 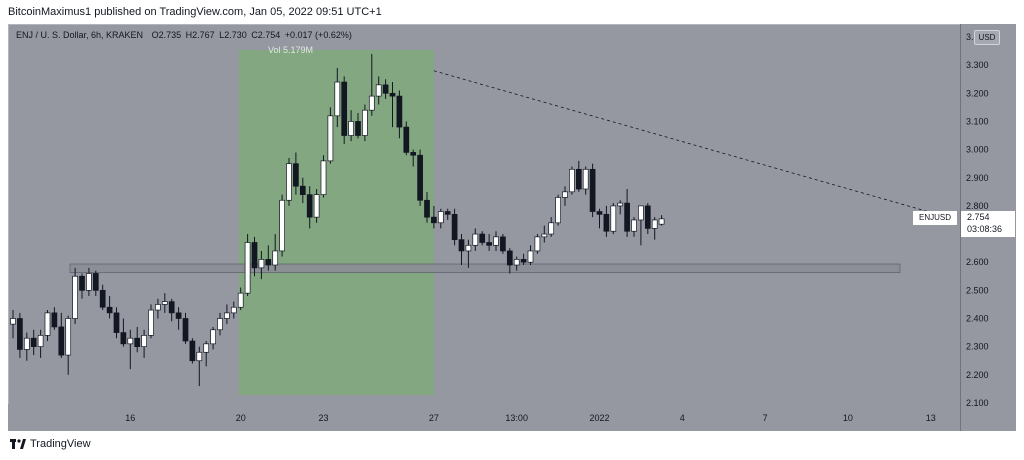 What do you see at coordinates (484, 417) in the screenshot?
I see `time-axis` at bounding box center [484, 417].